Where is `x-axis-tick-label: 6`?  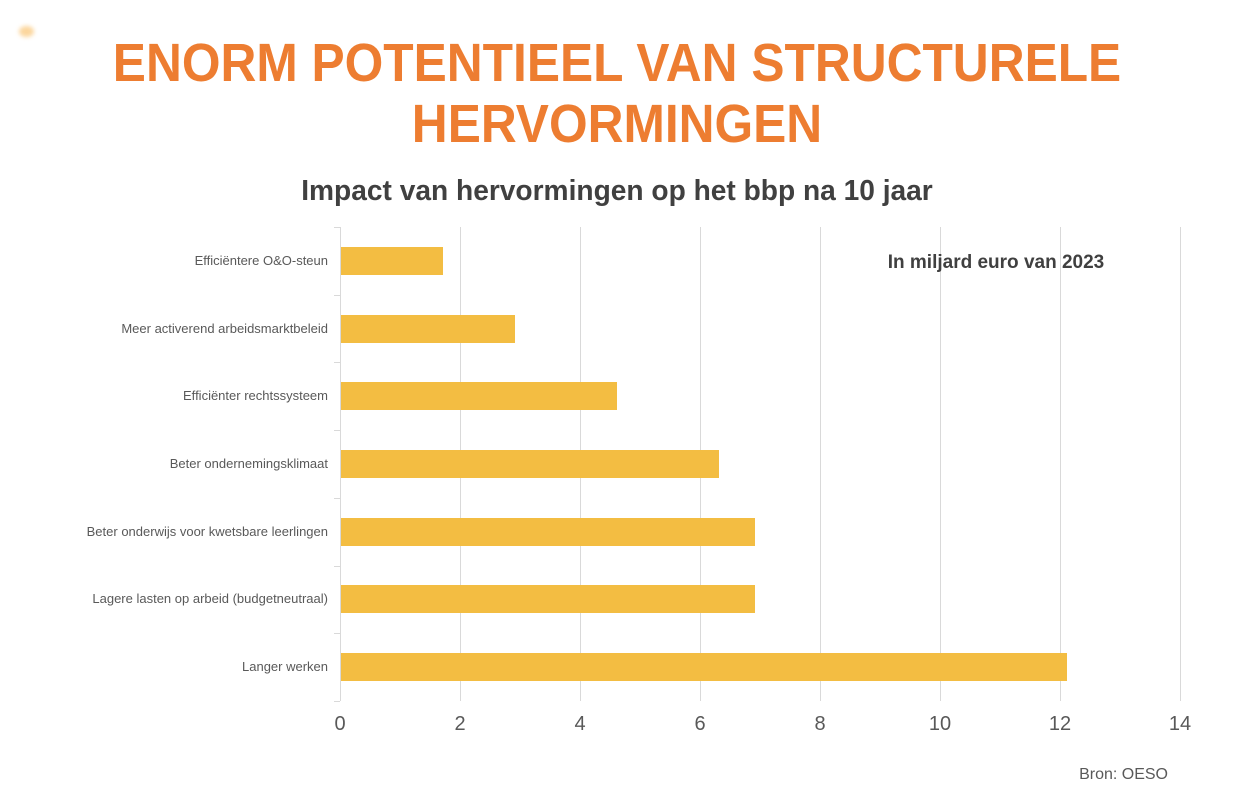
x-axis-tick-label: 6 is located at coordinates (700, 724).